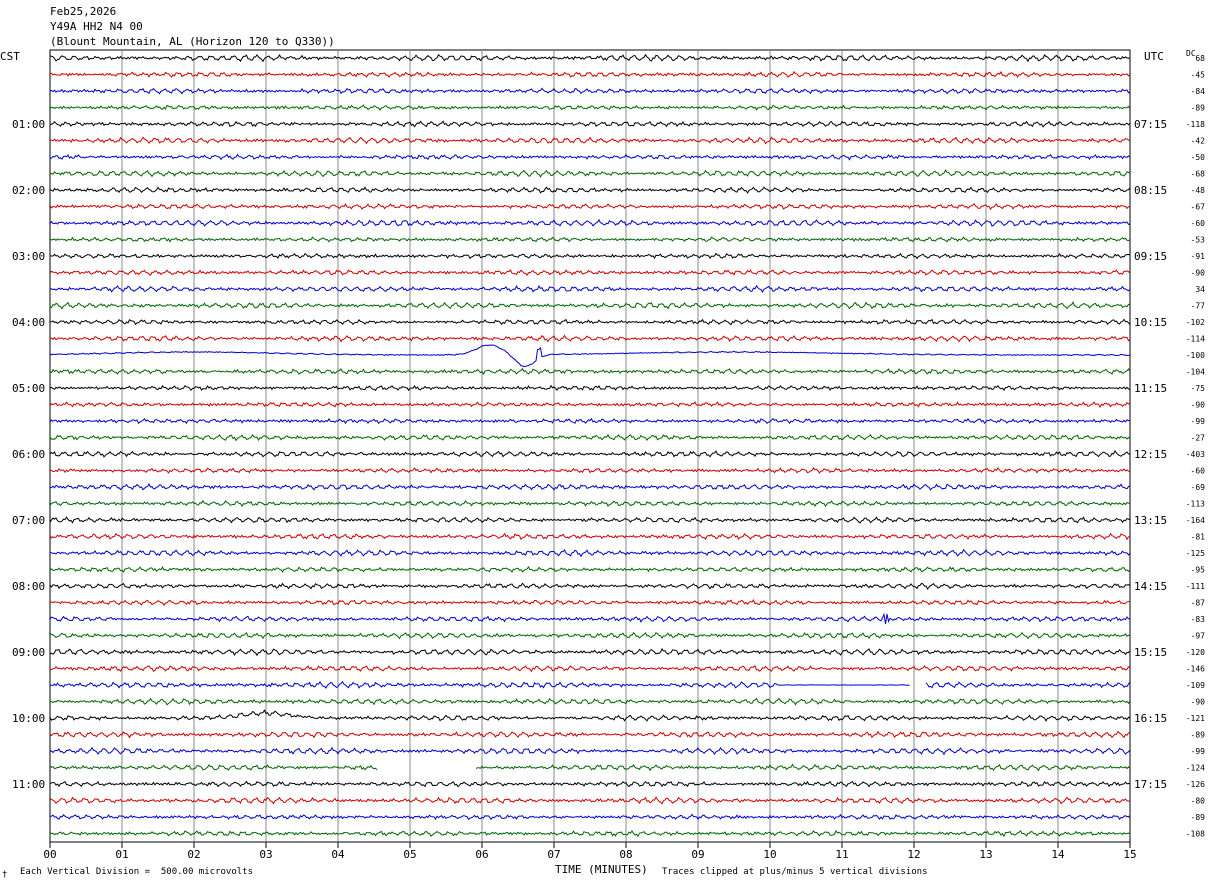  I want to click on dc-offset-label: -120, so click(1195, 652).